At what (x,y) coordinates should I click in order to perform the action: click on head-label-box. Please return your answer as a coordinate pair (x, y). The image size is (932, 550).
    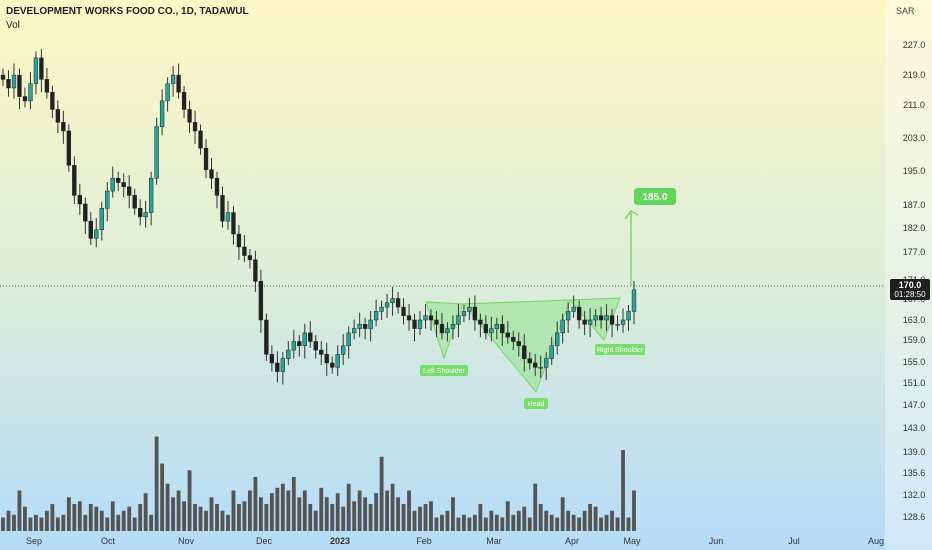
    Looking at the image, I should click on (536, 403).